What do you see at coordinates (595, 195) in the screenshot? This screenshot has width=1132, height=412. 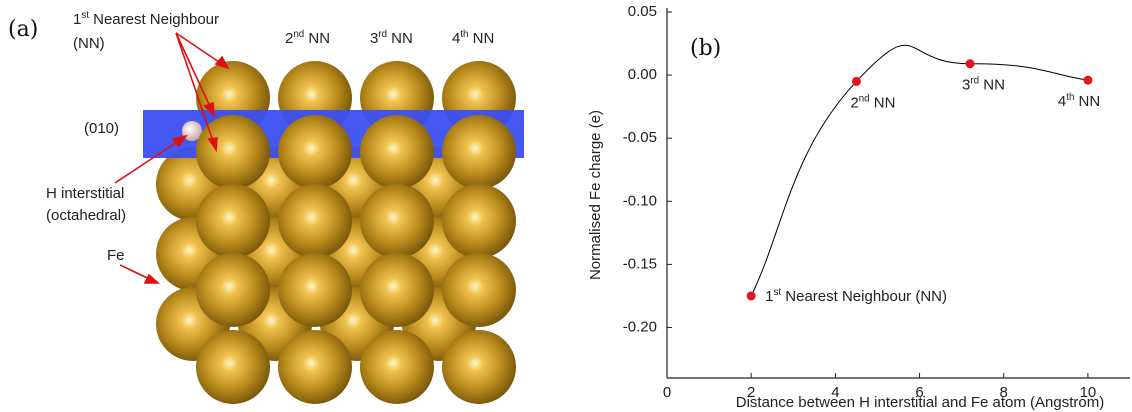 I see `y-axis-label: Normalised Fe charge (e)` at bounding box center [595, 195].